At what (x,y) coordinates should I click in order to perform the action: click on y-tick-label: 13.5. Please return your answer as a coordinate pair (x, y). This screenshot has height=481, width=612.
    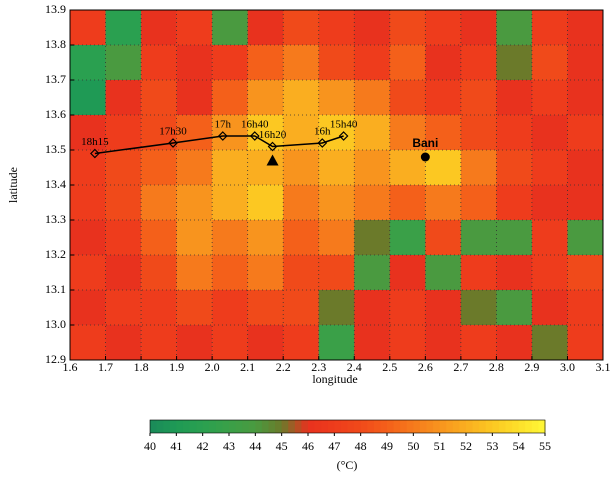
    Looking at the image, I should click on (55, 149).